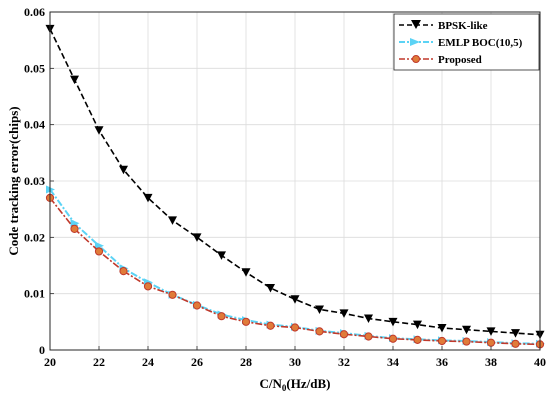 The image size is (550, 400). I want to click on legend-item-proposed: Proposed, so click(440, 60).